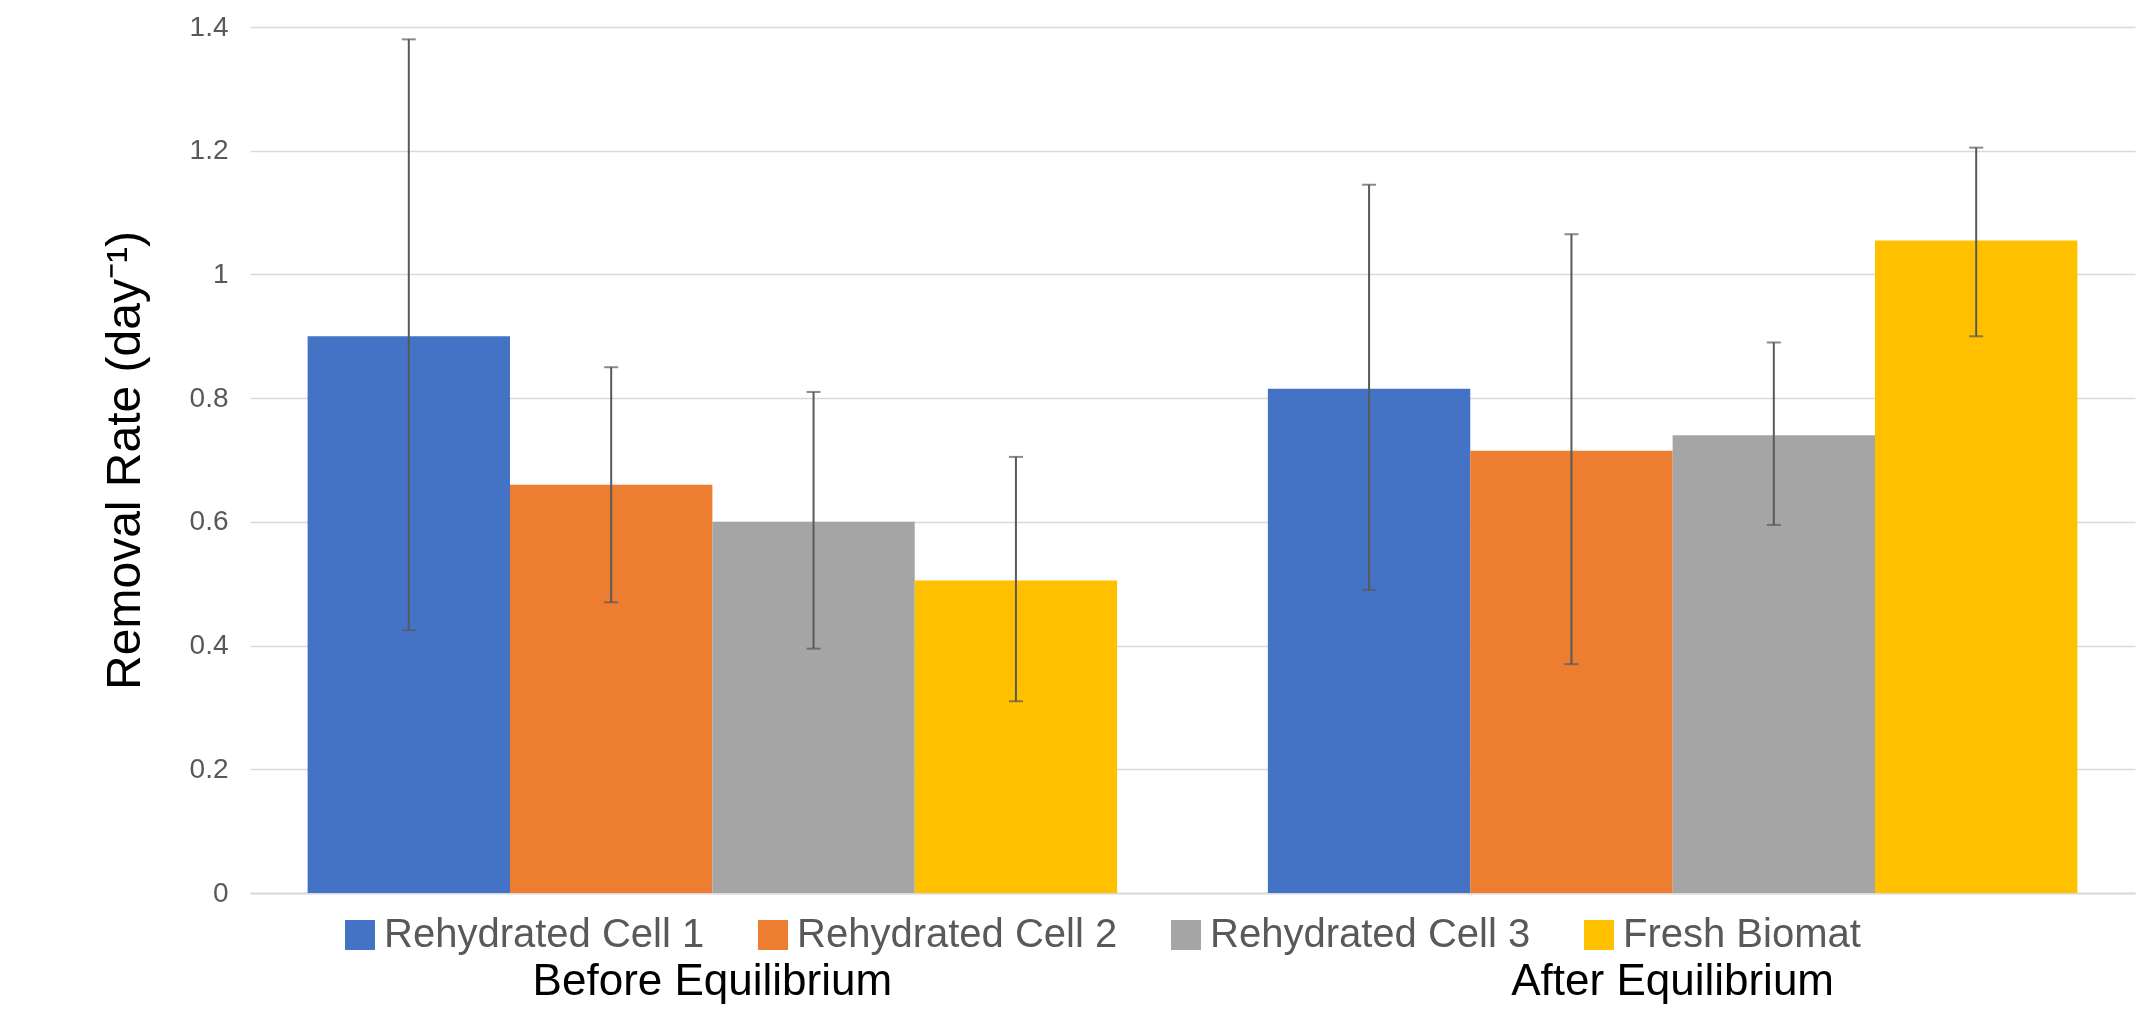 The height and width of the screenshot is (1014, 2139). What do you see at coordinates (209, 768) in the screenshot?
I see `y-tick-label: 0.2` at bounding box center [209, 768].